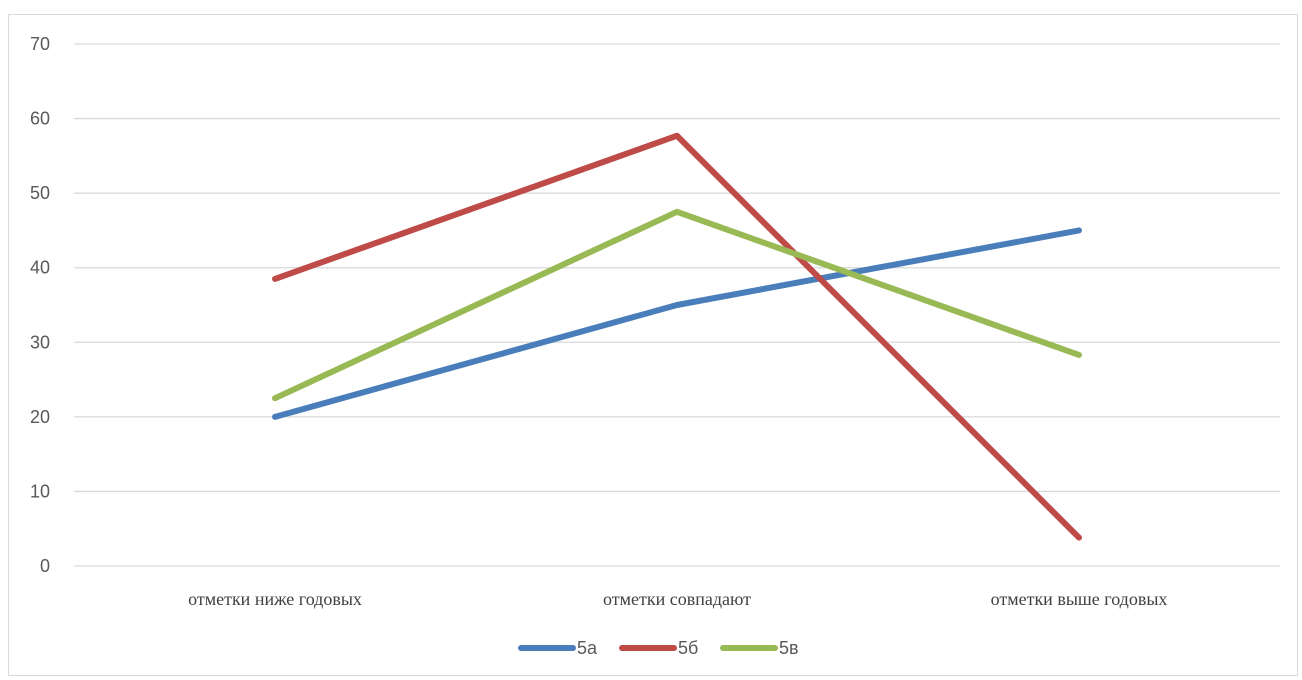 Image resolution: width=1302 pixels, height=680 pixels. What do you see at coordinates (40, 491) in the screenshot?
I see `y-tick-label: 10` at bounding box center [40, 491].